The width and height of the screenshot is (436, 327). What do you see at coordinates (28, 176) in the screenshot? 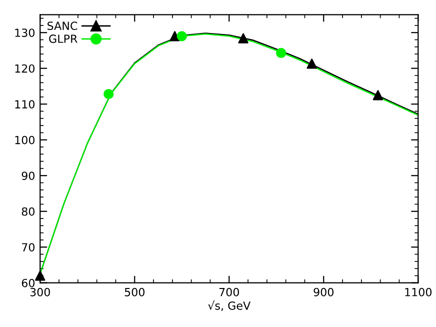
I see `y-tick-label: 90` at bounding box center [28, 176].